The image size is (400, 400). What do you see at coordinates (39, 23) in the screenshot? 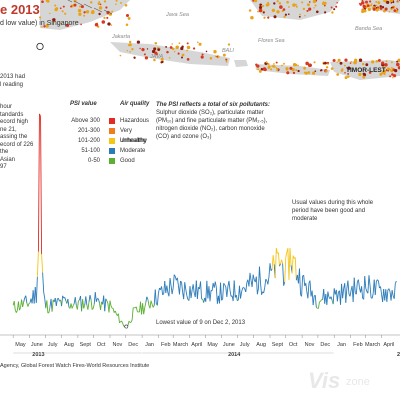
I see `chart-subtitle: d low value) in Singapore` at bounding box center [39, 23].